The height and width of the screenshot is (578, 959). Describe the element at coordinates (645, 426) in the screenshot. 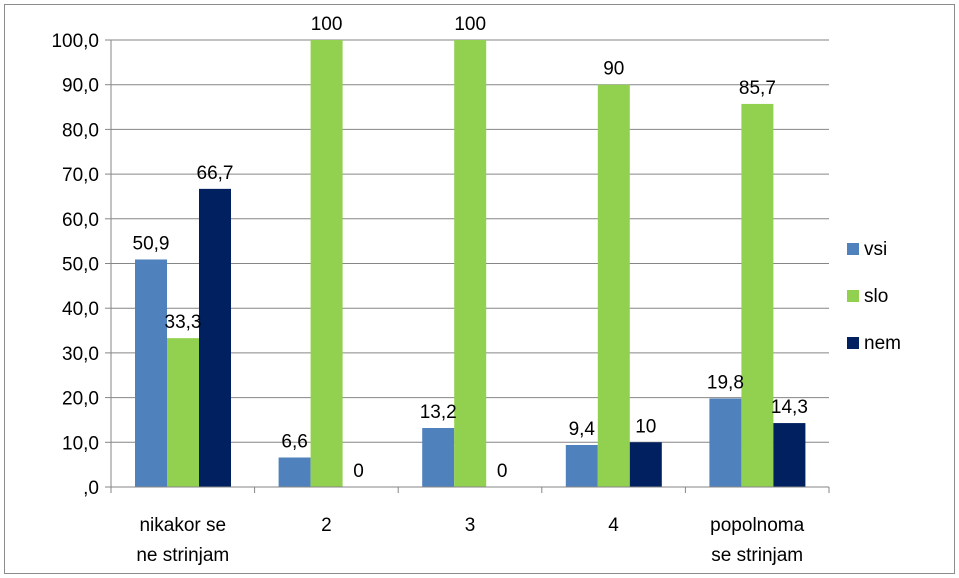

I see `data-label-nem: 10` at that location.